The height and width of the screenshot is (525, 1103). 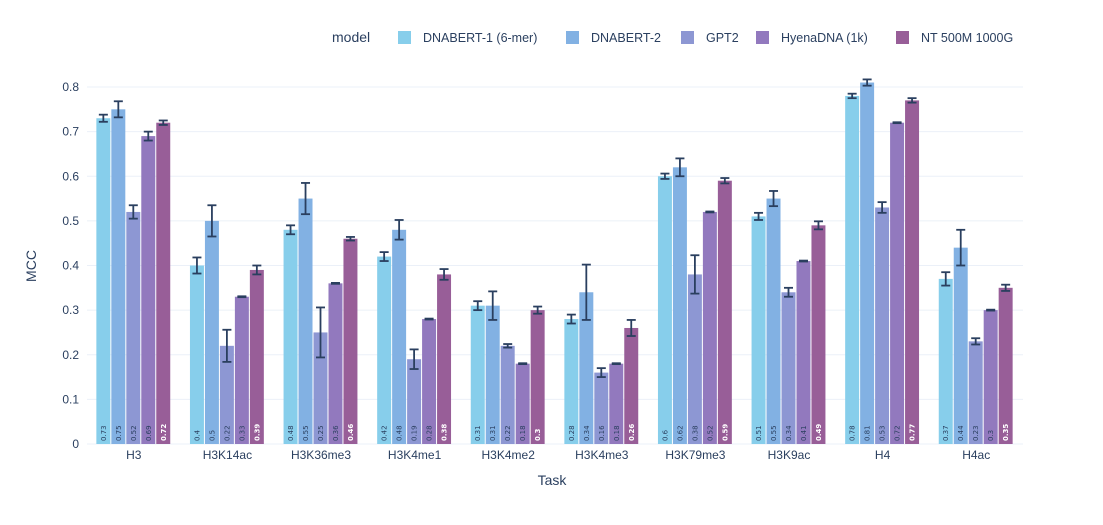 I want to click on y-tick-label: 0.1, so click(x=70, y=399).